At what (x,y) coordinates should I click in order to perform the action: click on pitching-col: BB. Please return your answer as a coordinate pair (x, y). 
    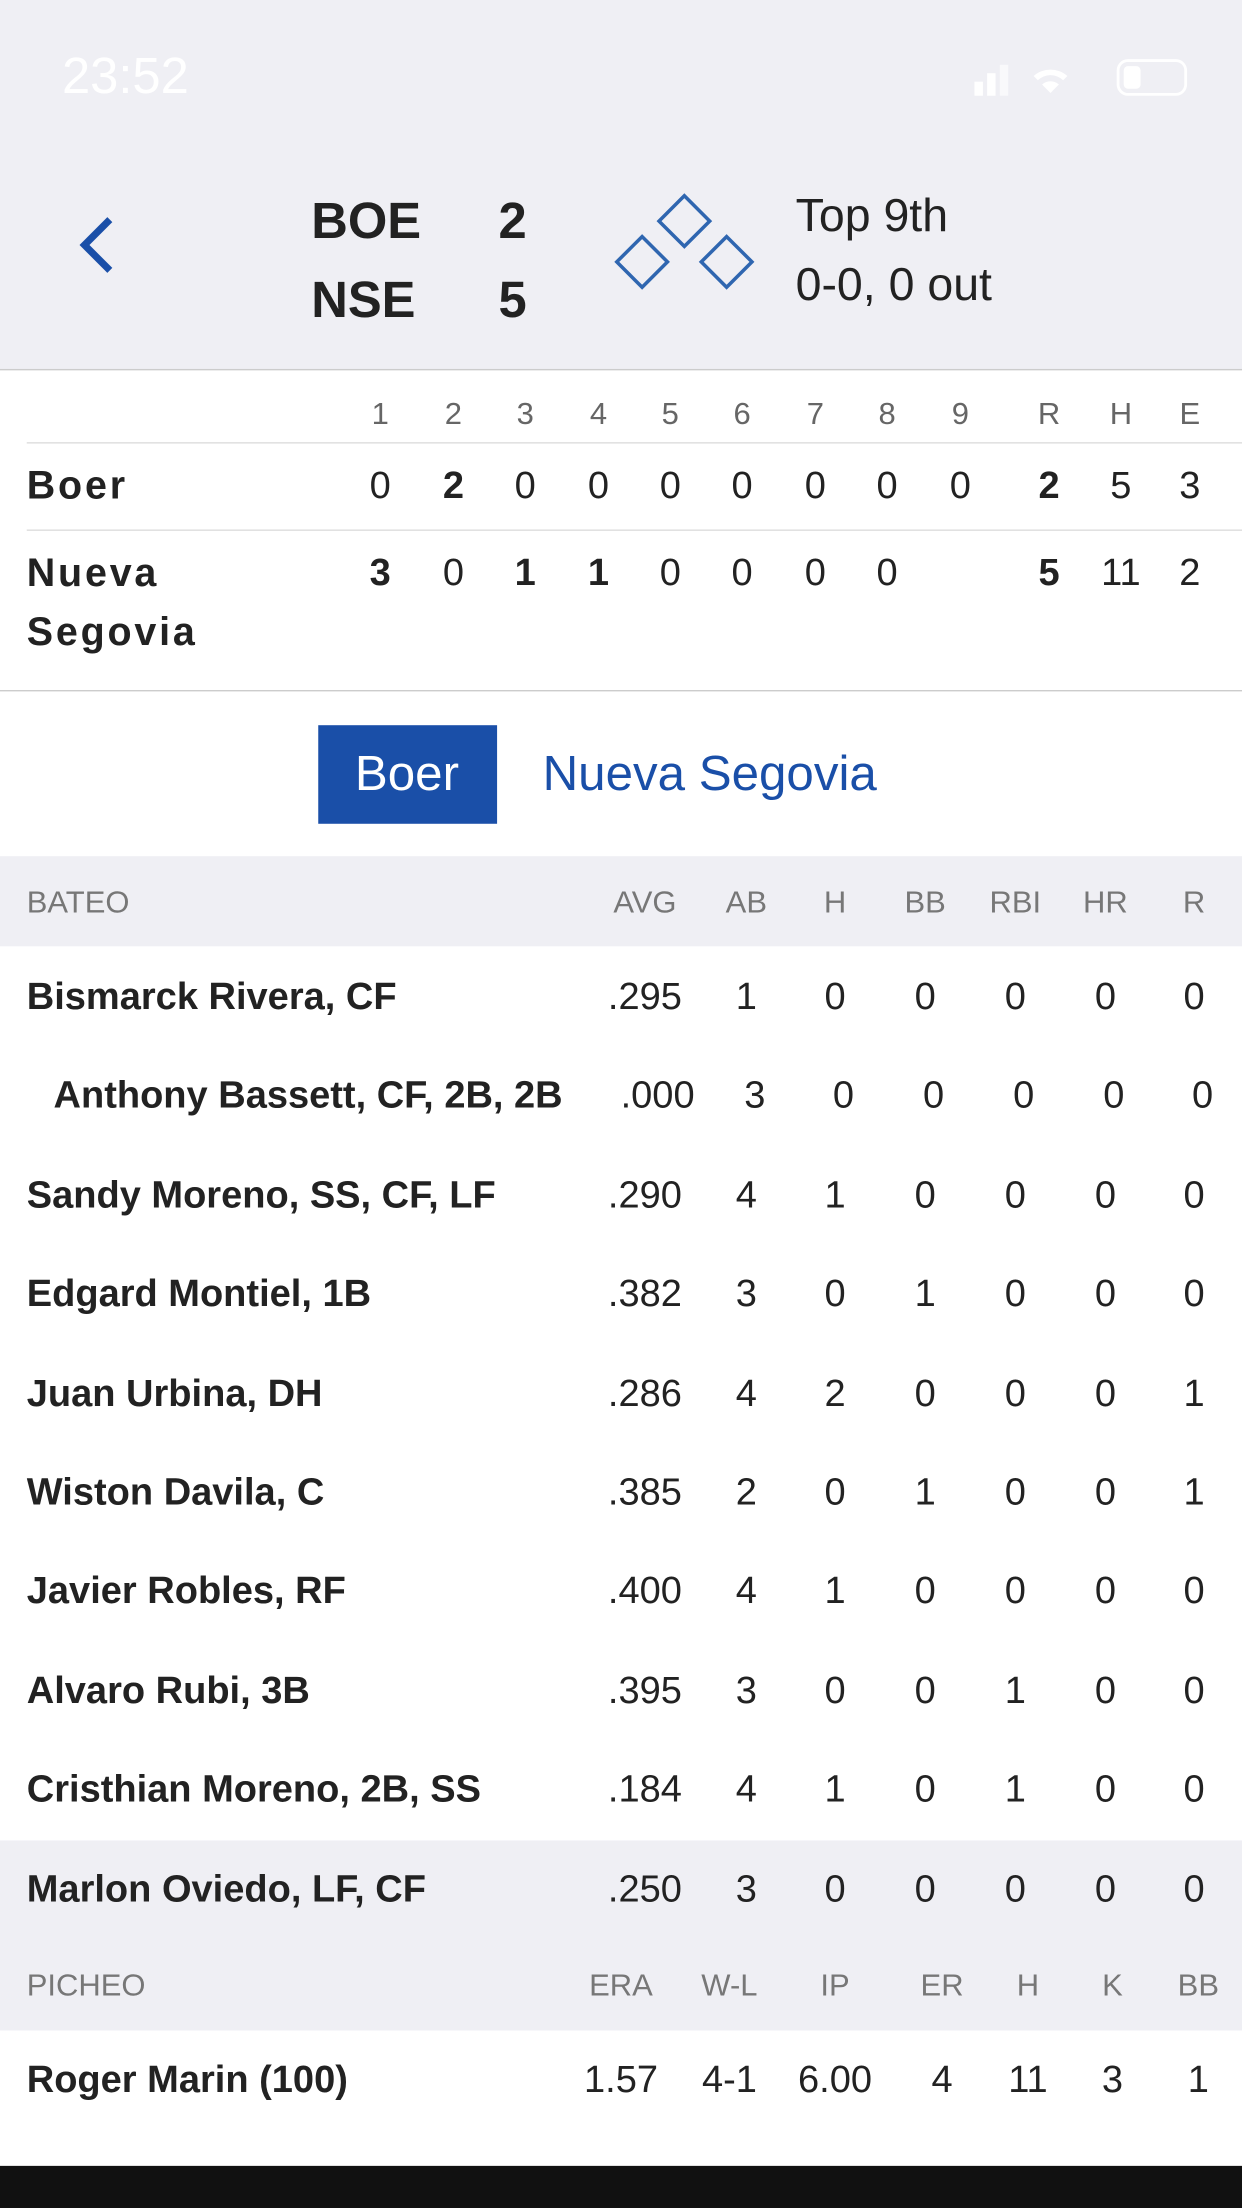
    Looking at the image, I should click on (1198, 1985).